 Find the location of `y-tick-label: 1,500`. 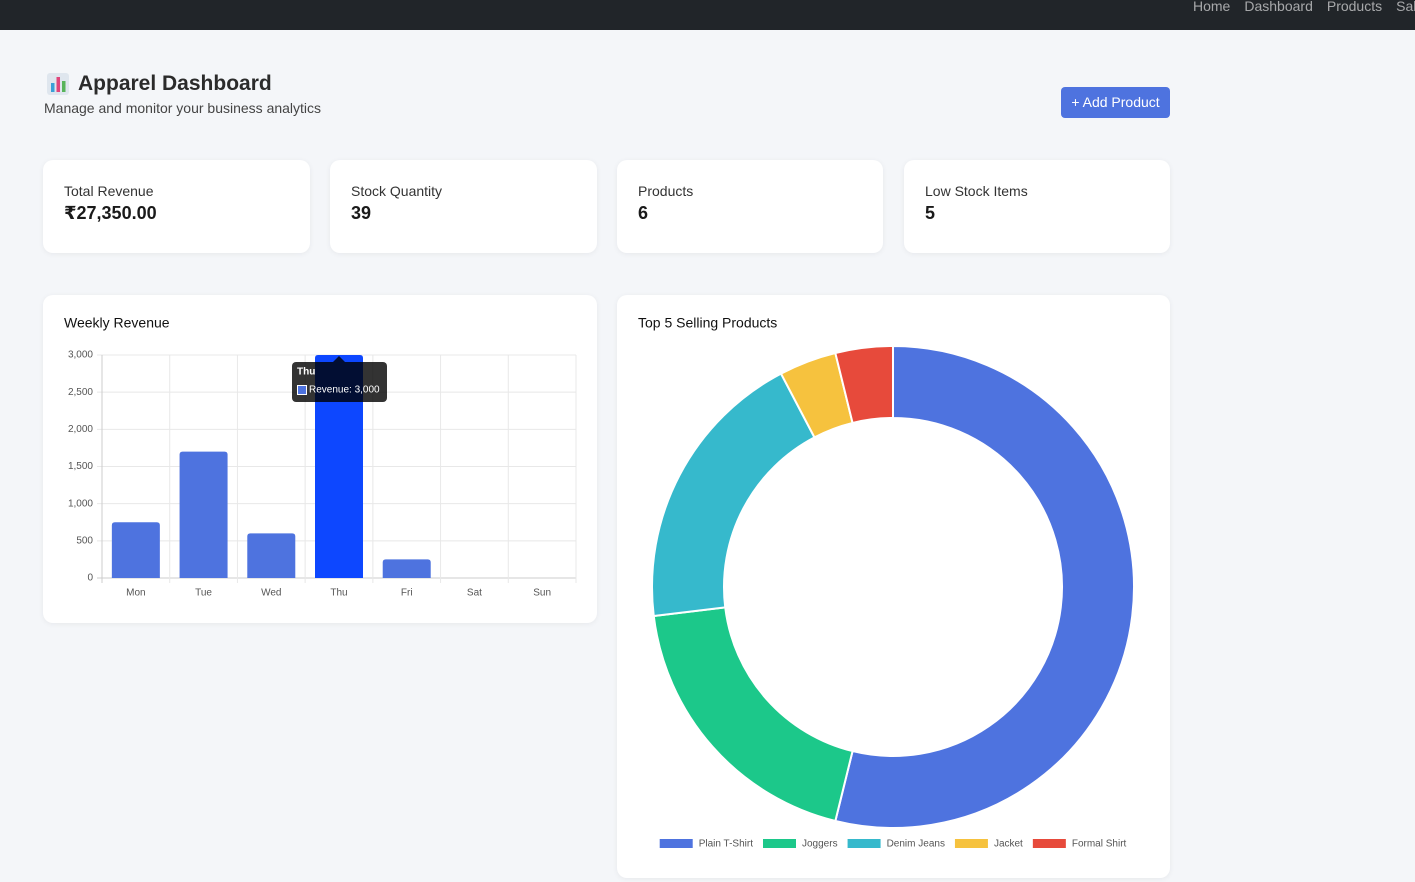

y-tick-label: 1,500 is located at coordinates (80, 466).